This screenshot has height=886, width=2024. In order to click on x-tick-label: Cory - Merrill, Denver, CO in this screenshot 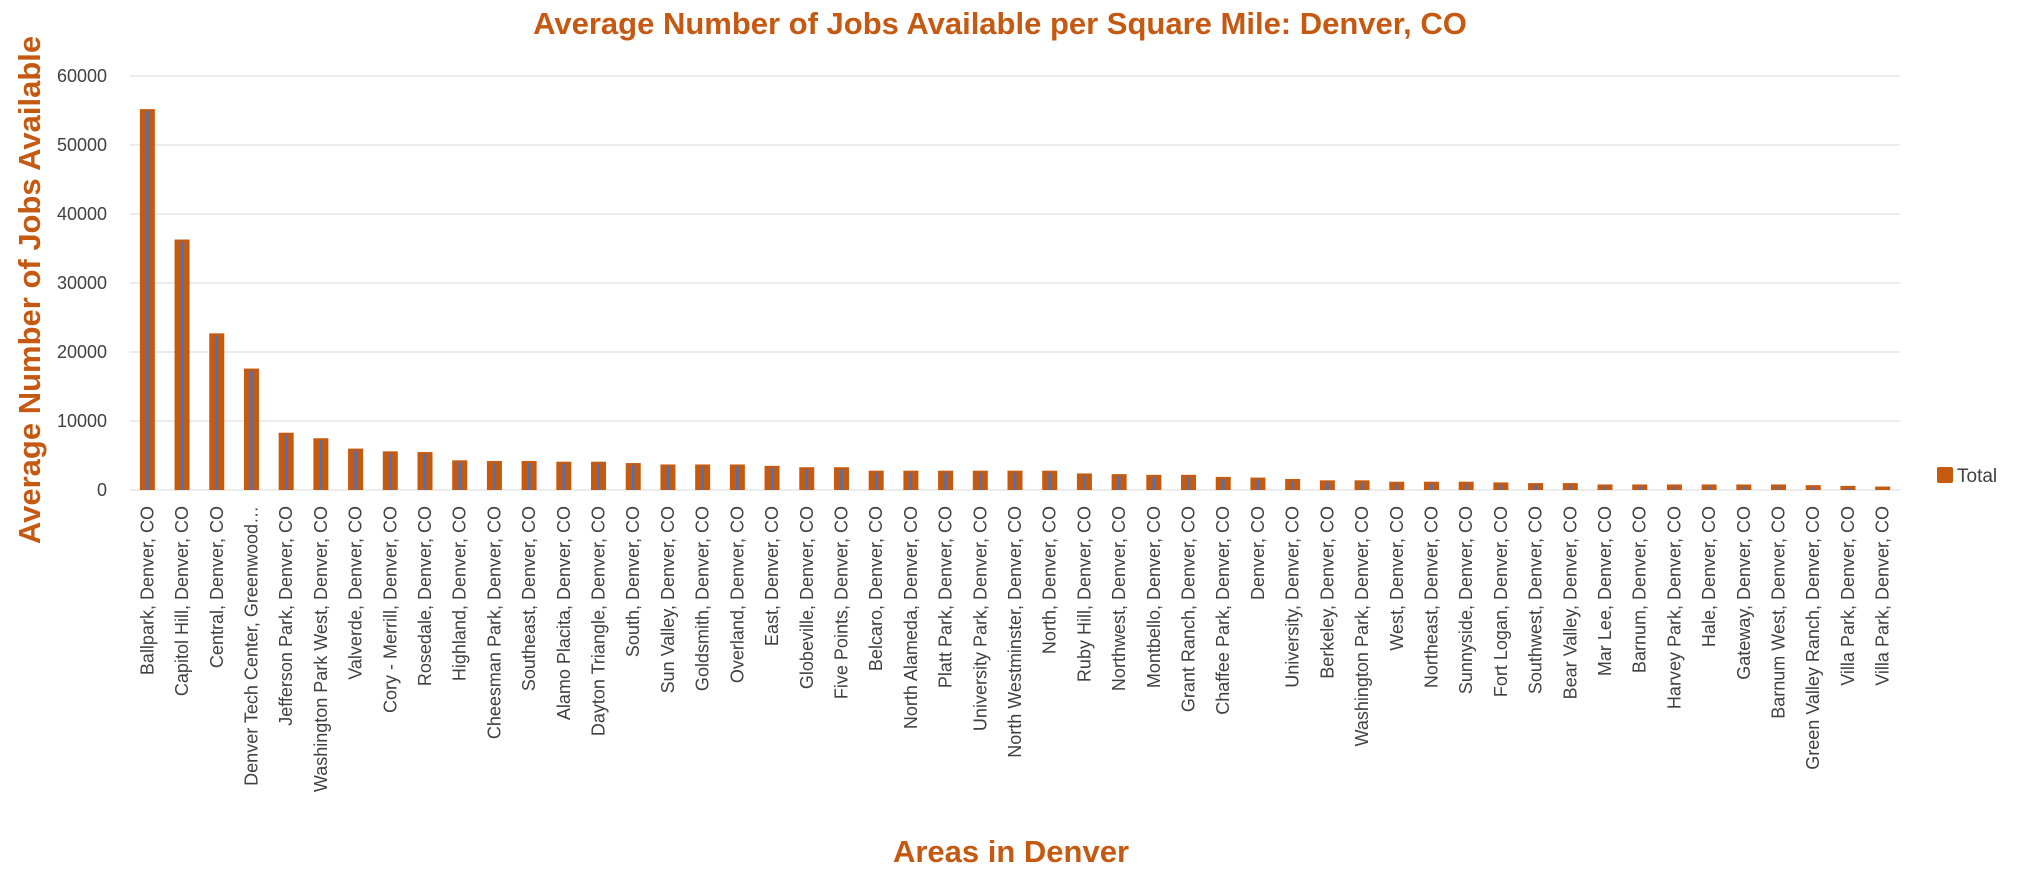, I will do `click(390, 609)`.